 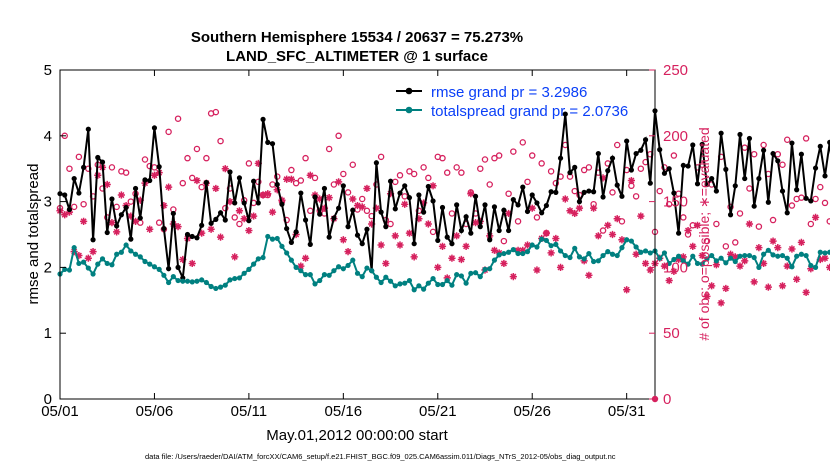 I want to click on legend-spread-label: totalspread grand pr = 2.0736, so click(x=529, y=111).